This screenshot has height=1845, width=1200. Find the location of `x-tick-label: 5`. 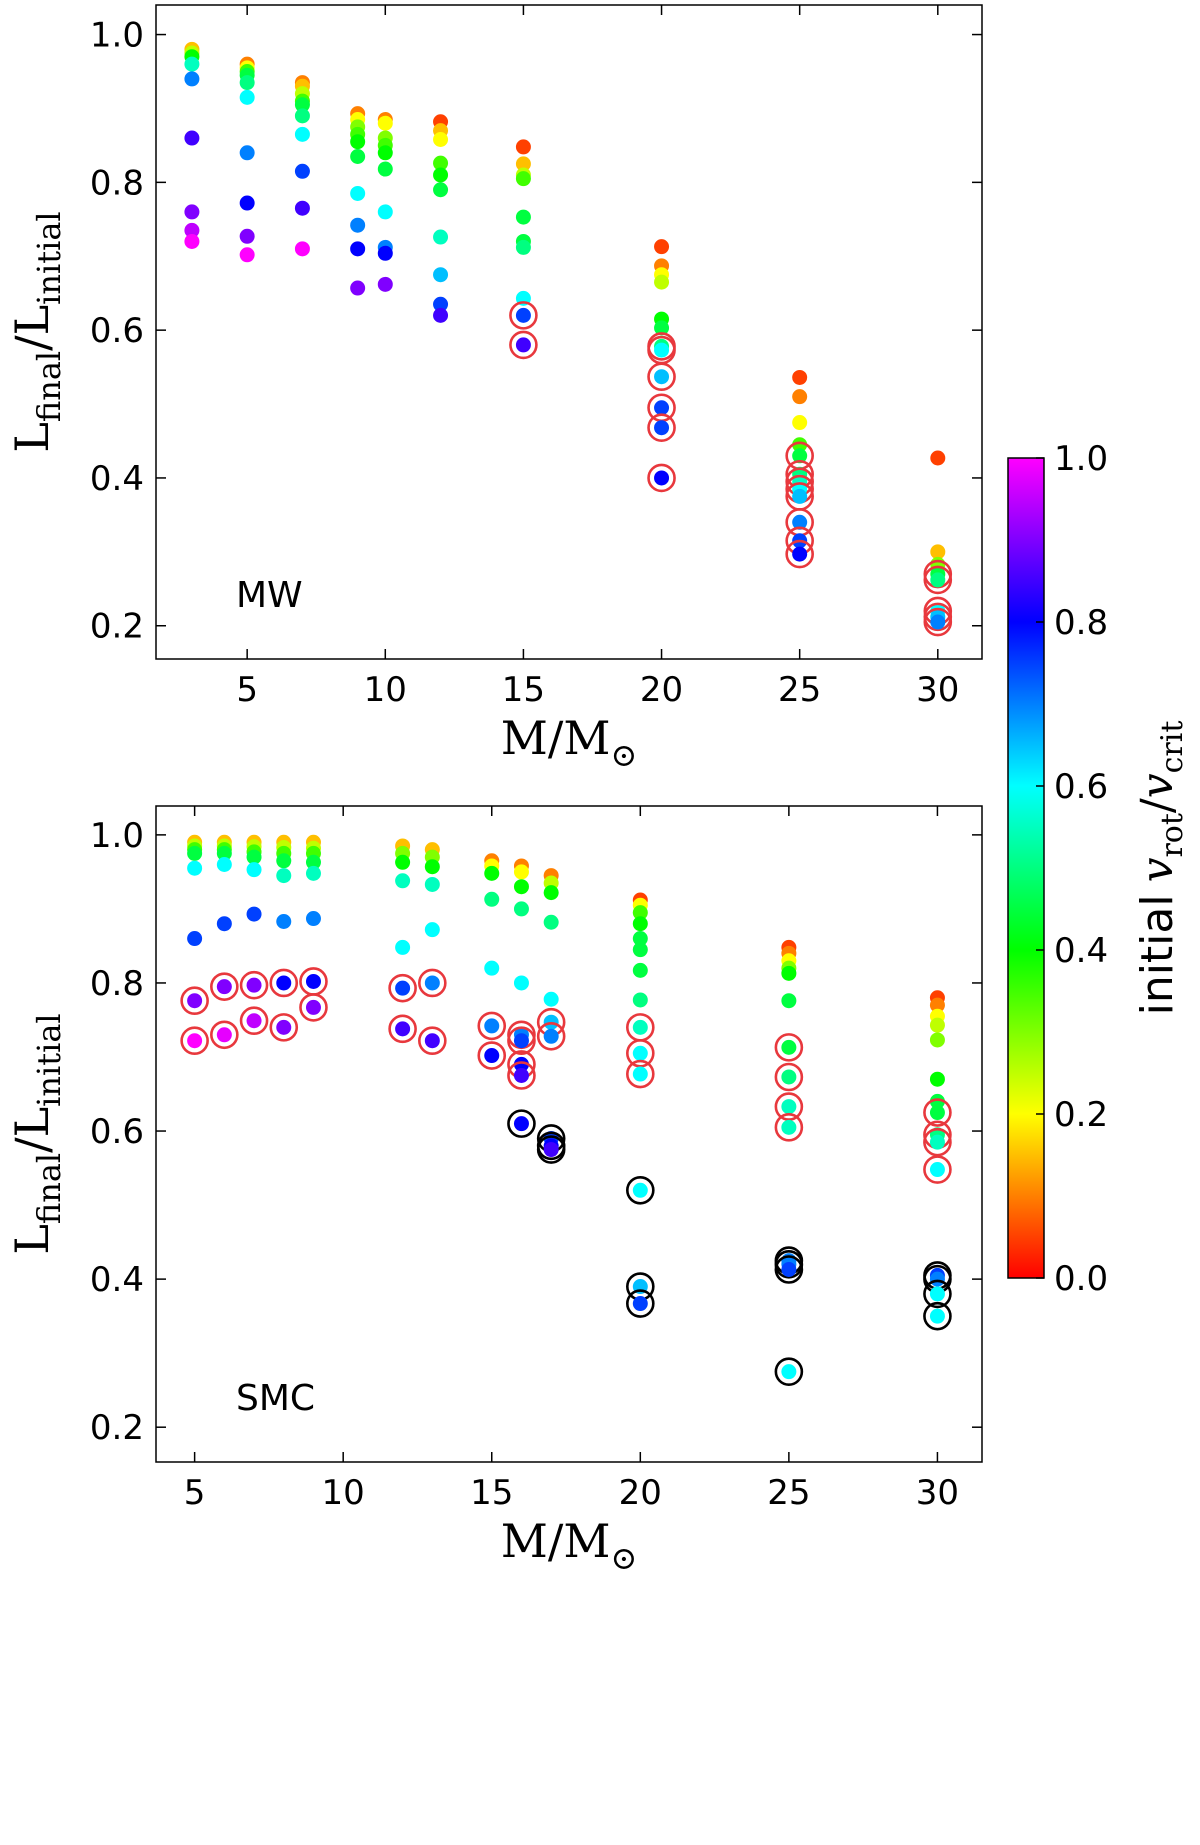

x-tick-label: 5 is located at coordinates (247, 690).